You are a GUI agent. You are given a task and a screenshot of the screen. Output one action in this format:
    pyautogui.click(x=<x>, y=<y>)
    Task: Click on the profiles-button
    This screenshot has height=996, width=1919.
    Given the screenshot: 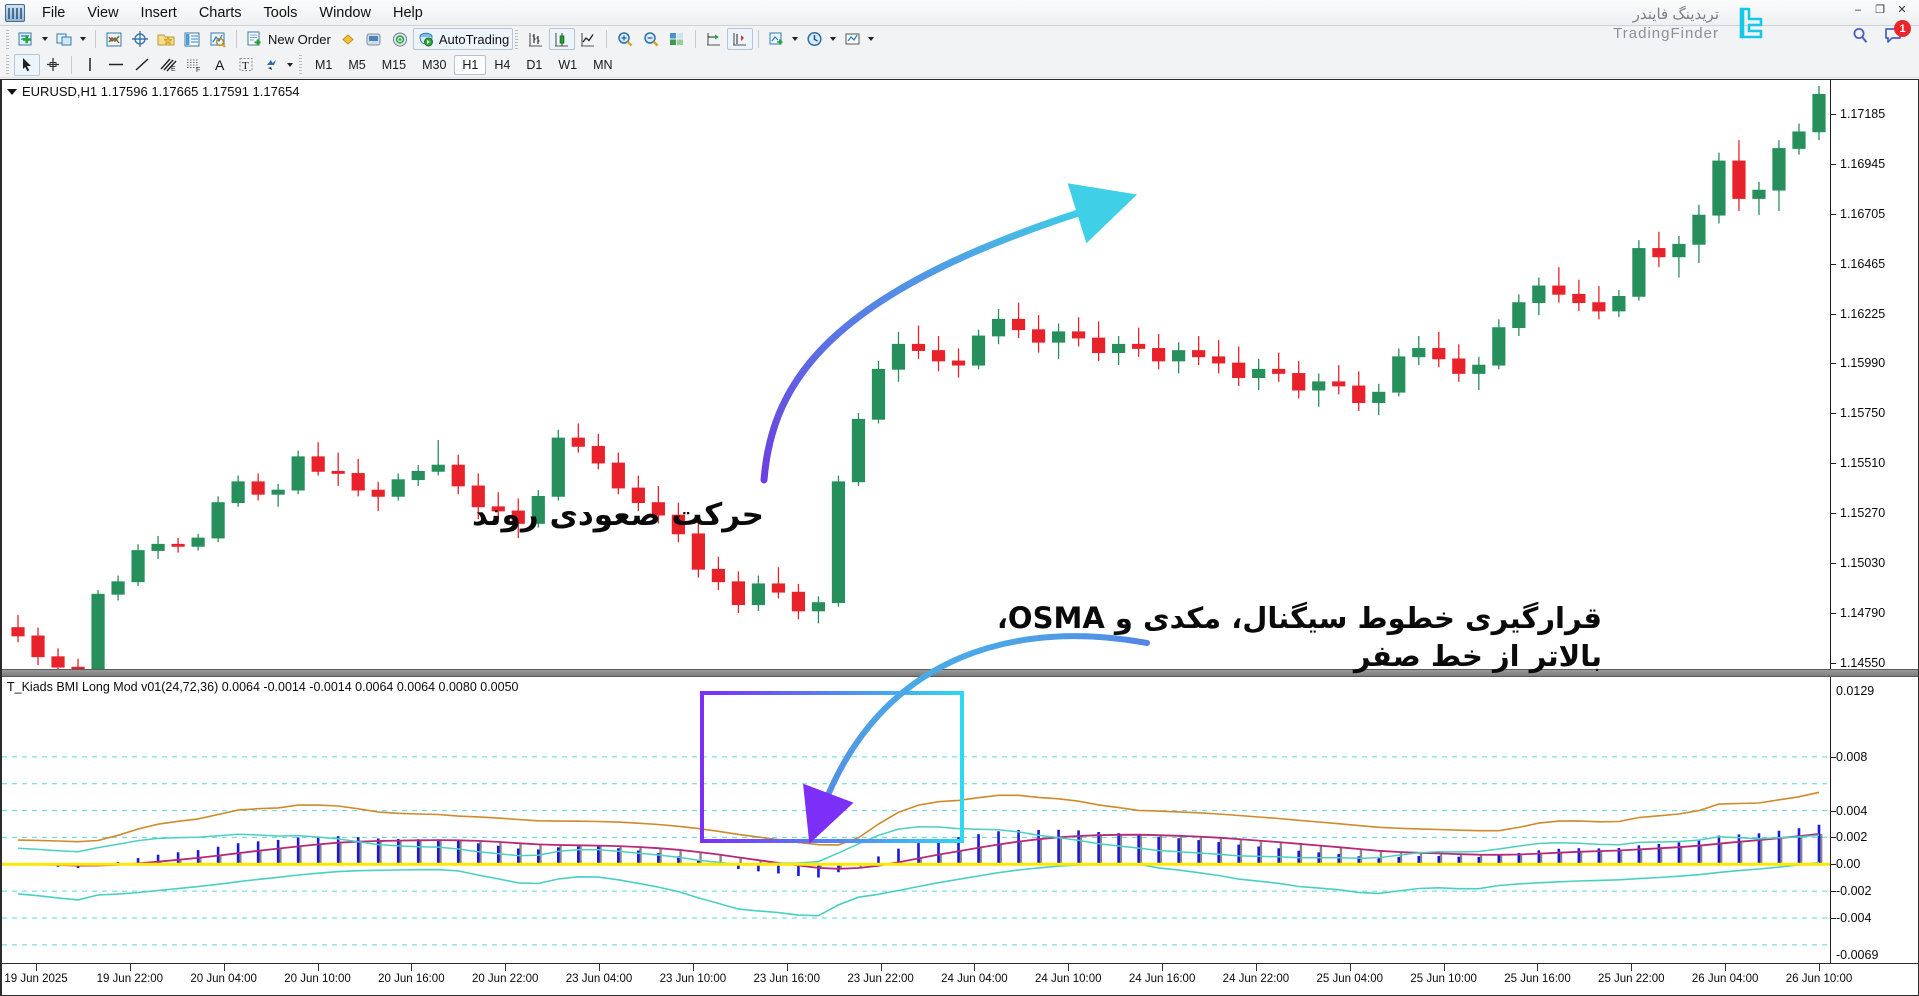 What is the action you would take?
    pyautogui.click(x=71, y=39)
    